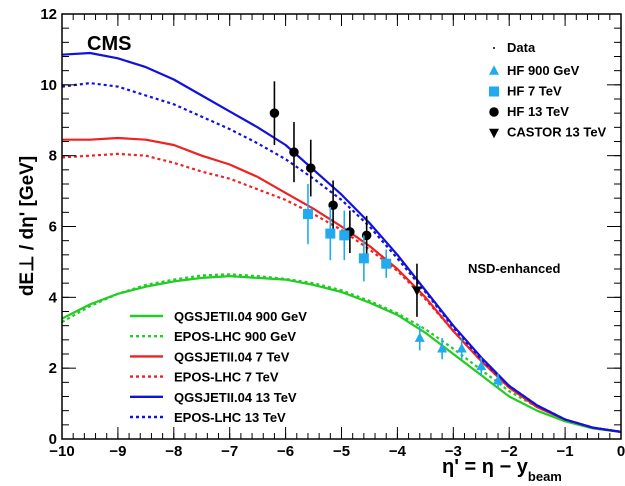 The image size is (625, 486). What do you see at coordinates (521, 47) in the screenshot?
I see `legend-data-title: Data` at bounding box center [521, 47].